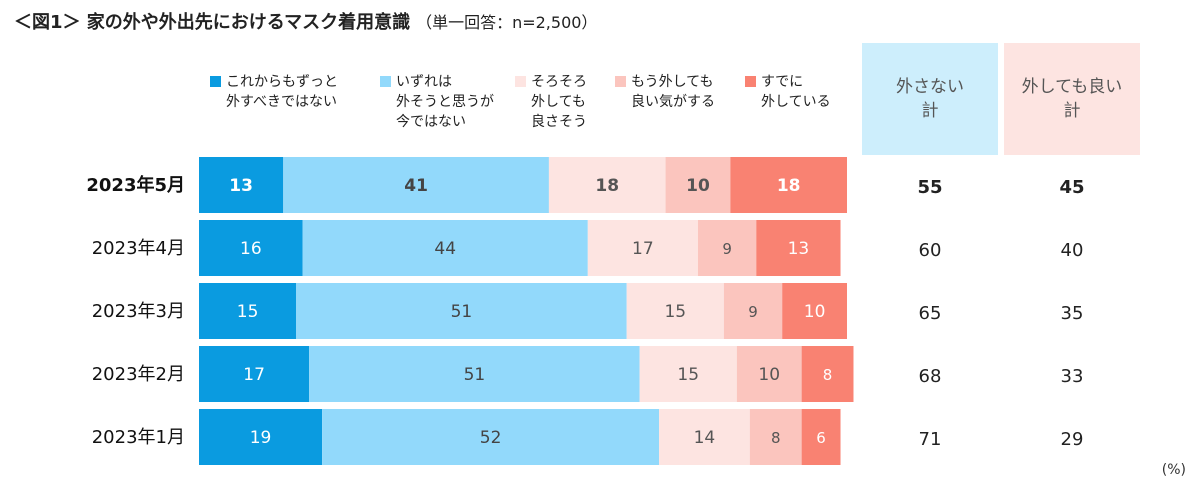 This screenshot has width=1204, height=489. What do you see at coordinates (135, 185) in the screenshot?
I see `category-label: 2023年5月` at bounding box center [135, 185].